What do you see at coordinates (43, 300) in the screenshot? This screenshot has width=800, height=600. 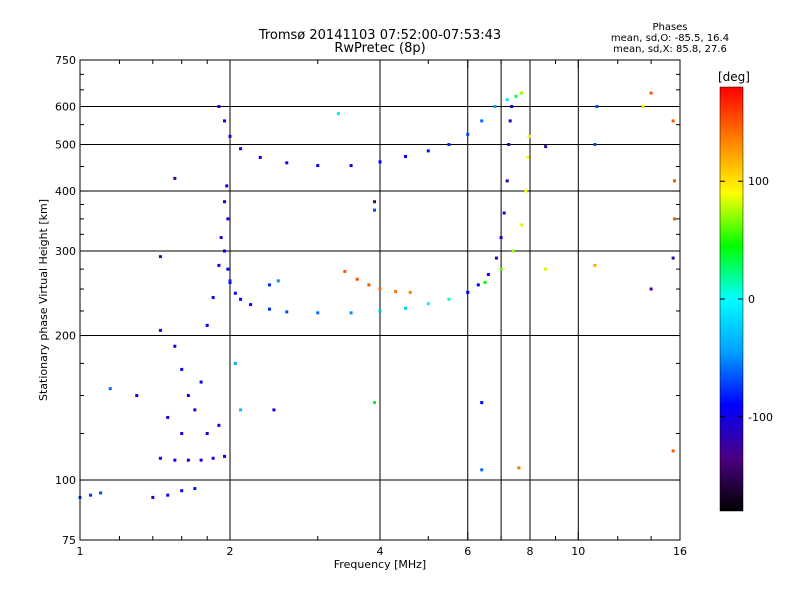 I see `y-axis-label: Stationary phase Virtual Height [km]` at bounding box center [43, 300].